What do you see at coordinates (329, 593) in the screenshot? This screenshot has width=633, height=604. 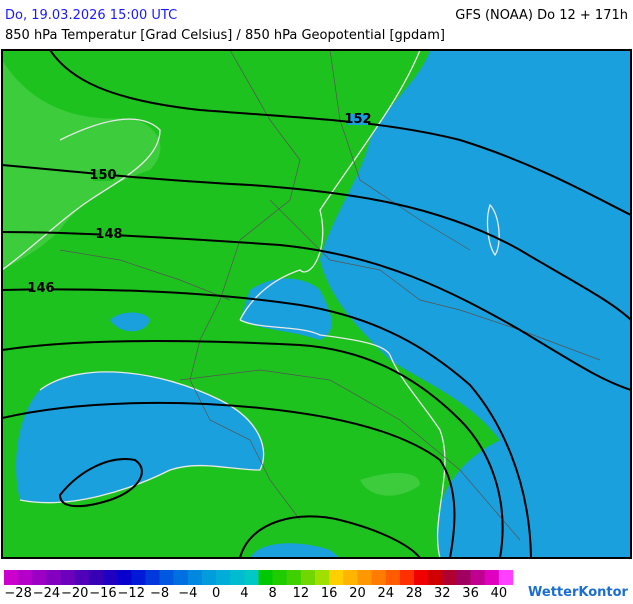 I see `scale-label: 16` at bounding box center [329, 593].